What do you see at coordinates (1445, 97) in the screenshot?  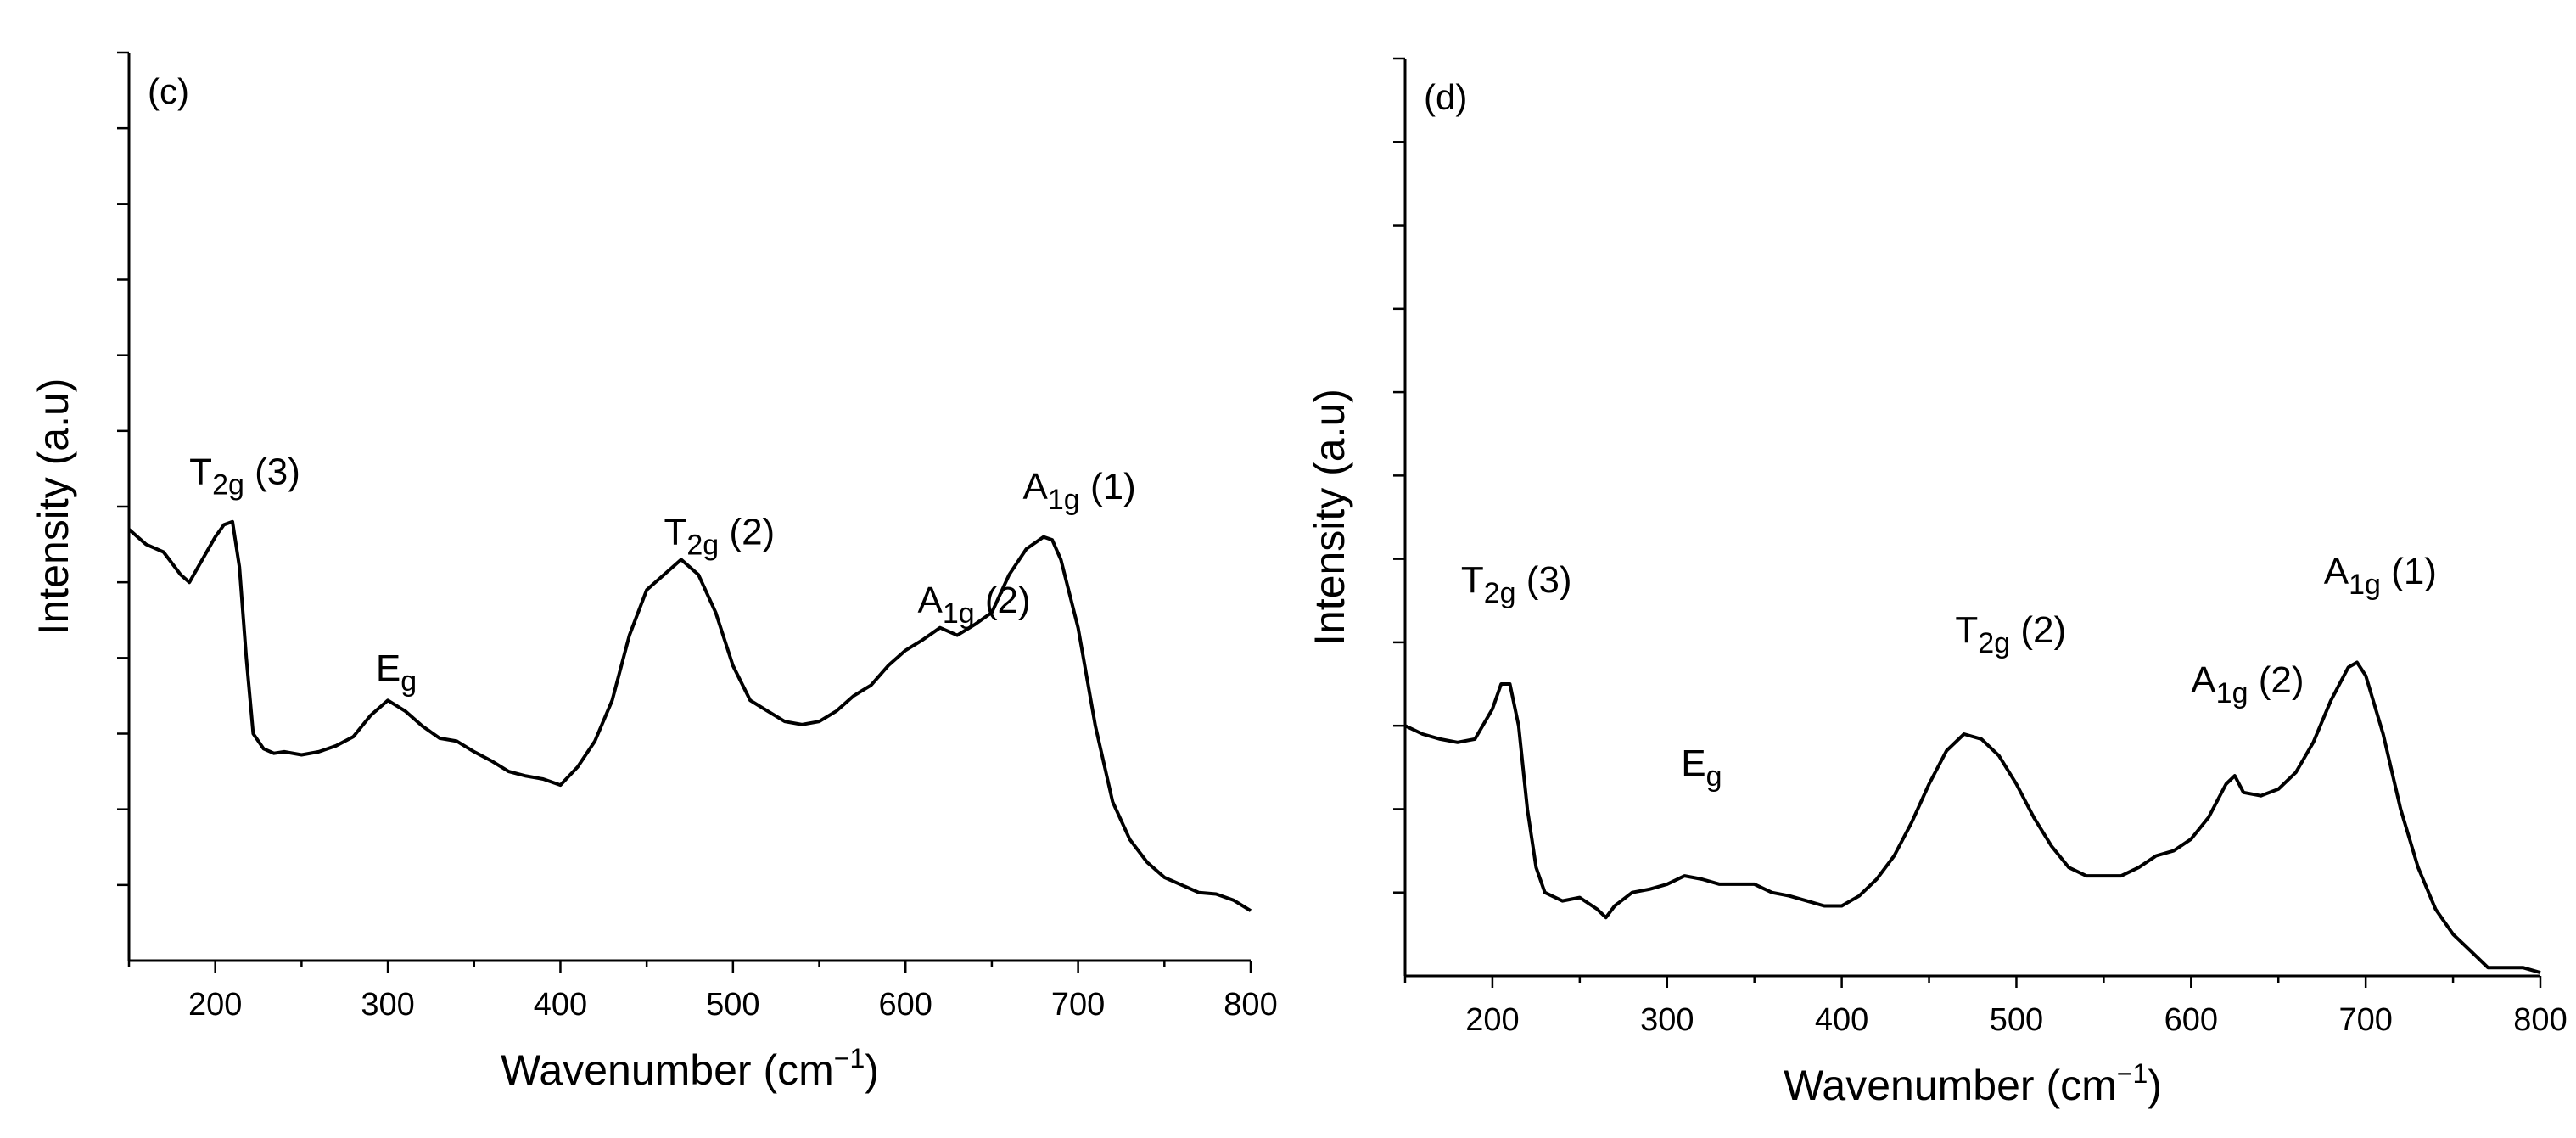 I see `panel-label: (d)` at bounding box center [1445, 97].